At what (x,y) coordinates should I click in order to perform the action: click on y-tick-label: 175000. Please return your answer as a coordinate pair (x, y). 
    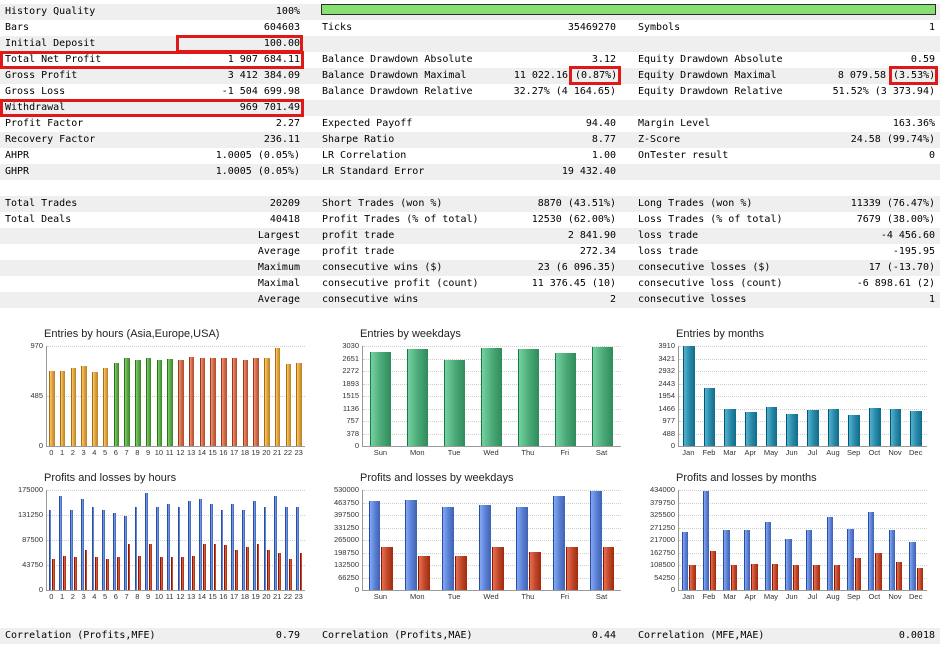
    Looking at the image, I should click on (30, 489).